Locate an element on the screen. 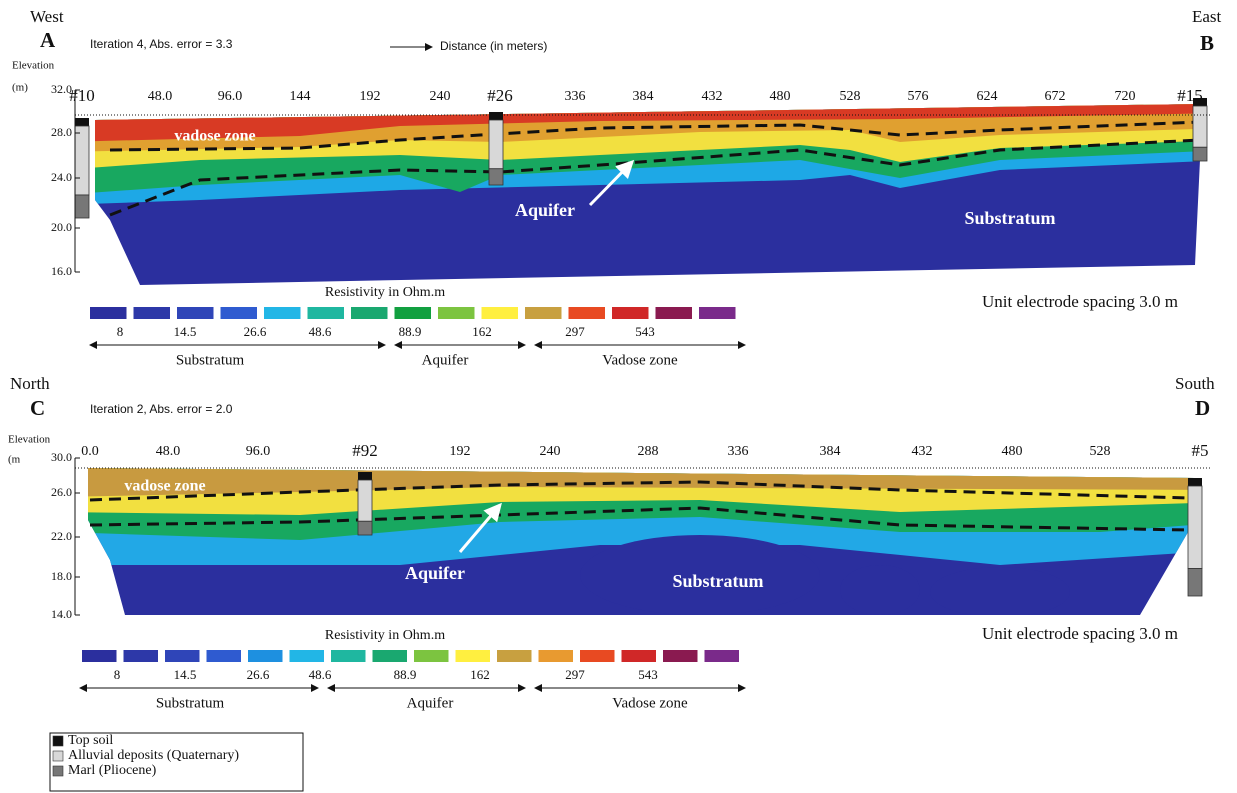  legend-label: Top soil is located at coordinates (90, 740).